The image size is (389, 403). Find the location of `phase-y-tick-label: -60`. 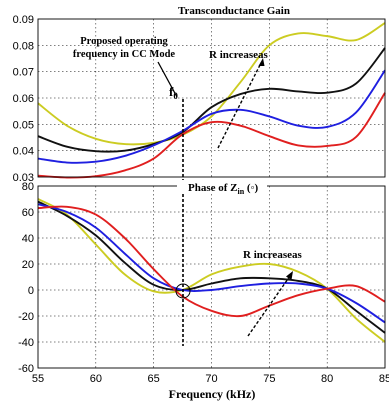

phase-y-tick-label: -60 is located at coordinates (26, 369).